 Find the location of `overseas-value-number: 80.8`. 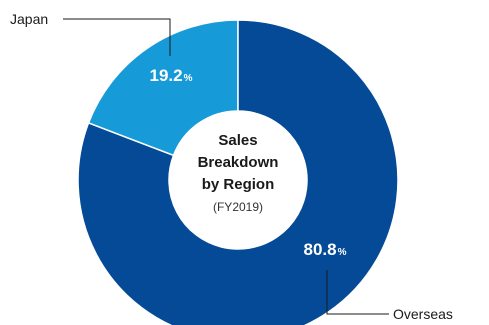

overseas-value-number: 80.8 is located at coordinates (320, 249).